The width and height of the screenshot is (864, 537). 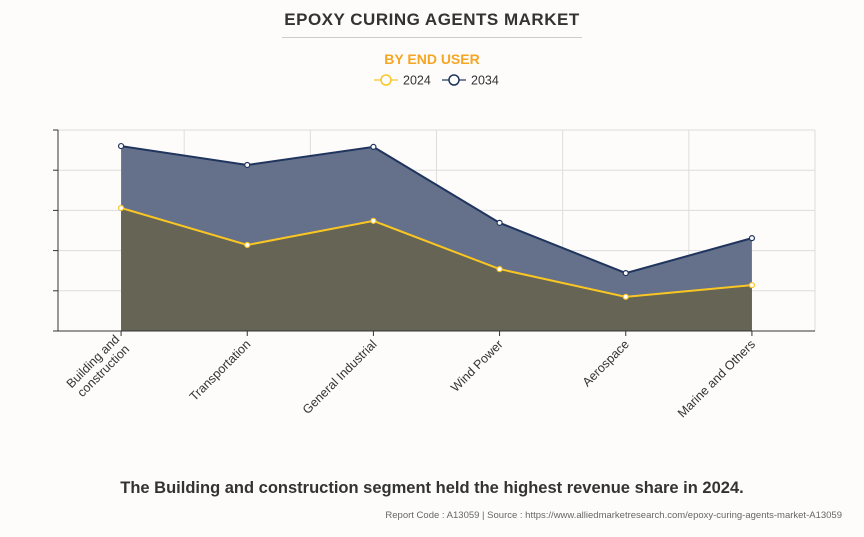 What do you see at coordinates (386, 80) in the screenshot?
I see `legend-marker-2024` at bounding box center [386, 80].